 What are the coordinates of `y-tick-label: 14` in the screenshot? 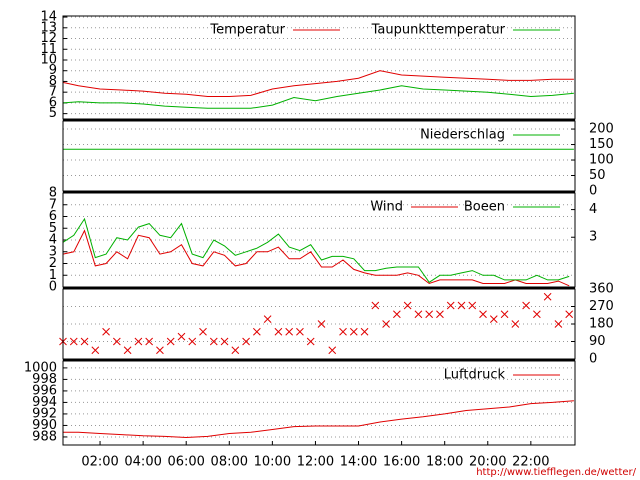 It's located at (48, 17).